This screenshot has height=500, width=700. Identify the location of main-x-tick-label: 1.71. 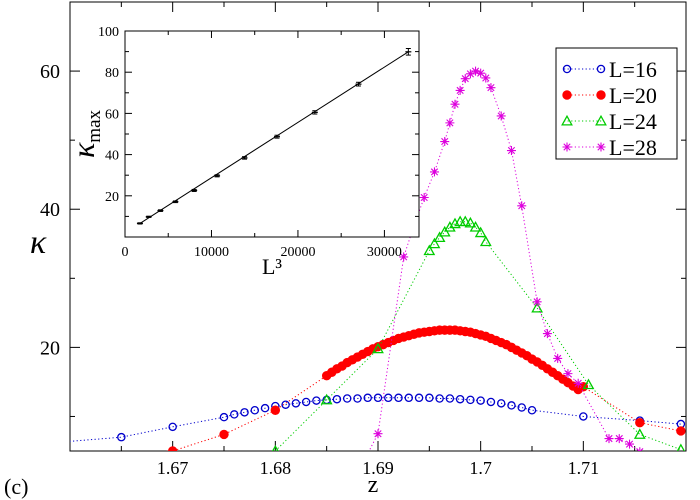
(584, 468).